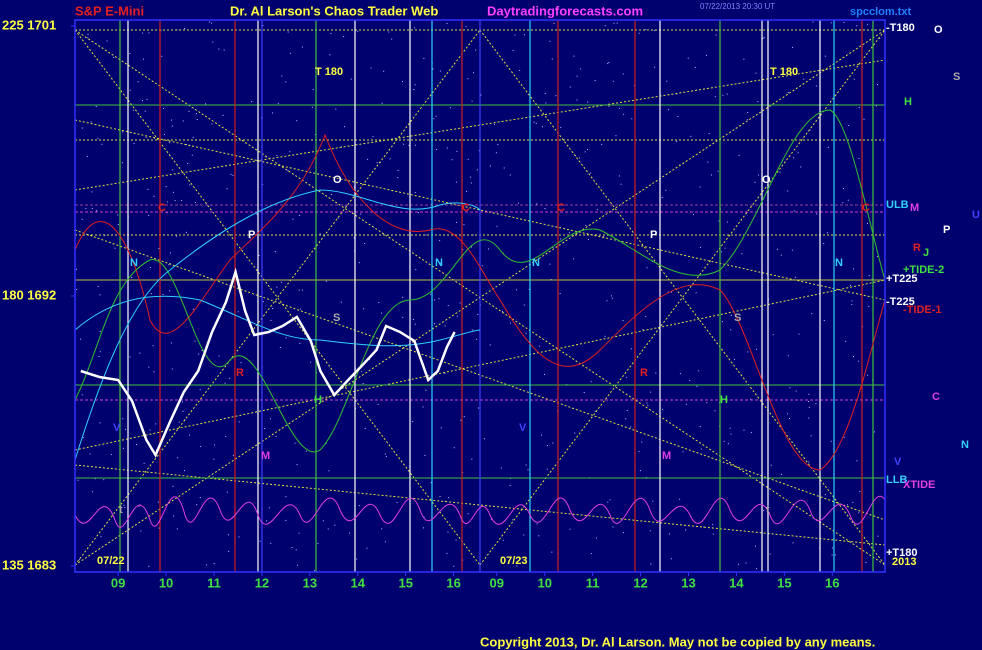  I want to click on cycle-label: +TIDE-2, so click(923, 270).